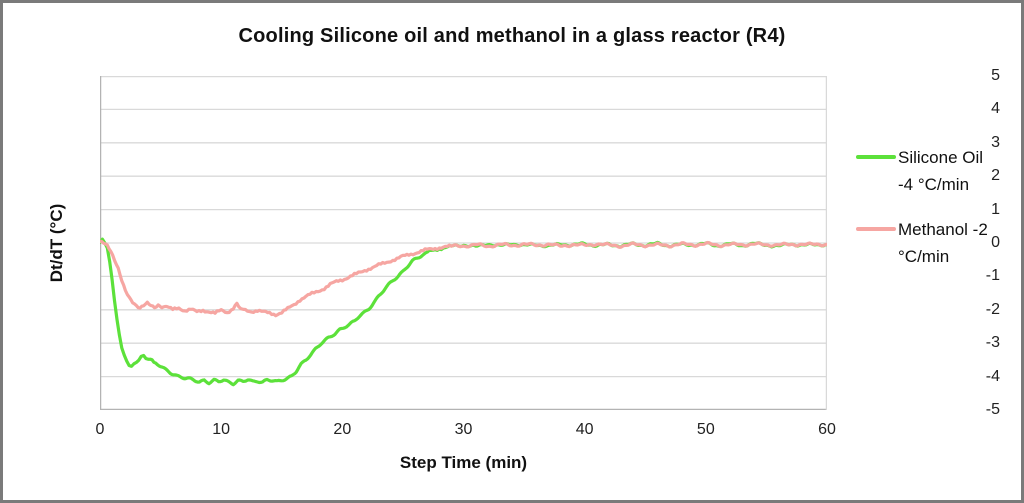 Image resolution: width=1024 pixels, height=503 pixels. Describe the element at coordinates (221, 429) in the screenshot. I see `x-tick-label: 10` at that location.